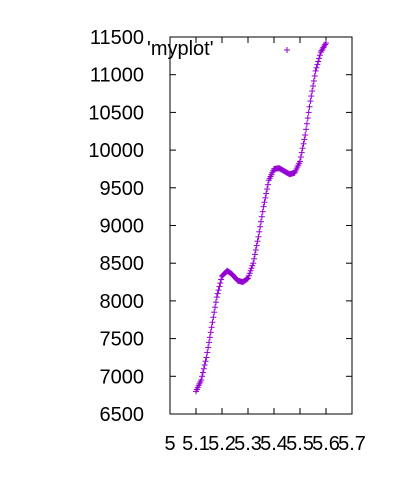  Describe the element at coordinates (122, 264) in the screenshot. I see `y-tick-label: 8500` at that location.